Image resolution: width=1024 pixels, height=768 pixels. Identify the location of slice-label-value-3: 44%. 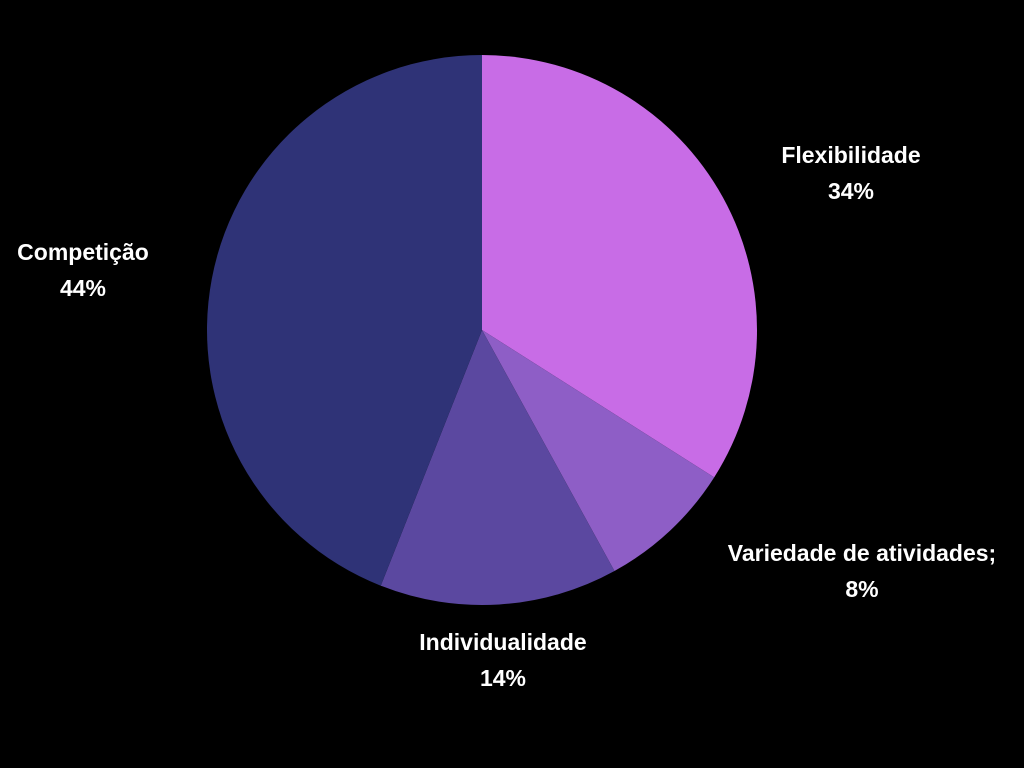
(83, 288).